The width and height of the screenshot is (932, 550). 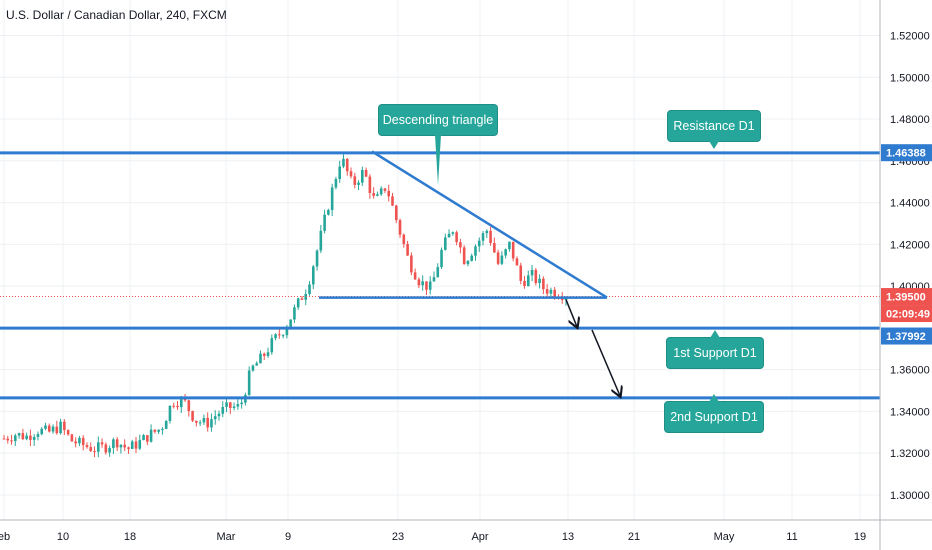 I want to click on y-tick-label: 1.42000, so click(x=910, y=245).